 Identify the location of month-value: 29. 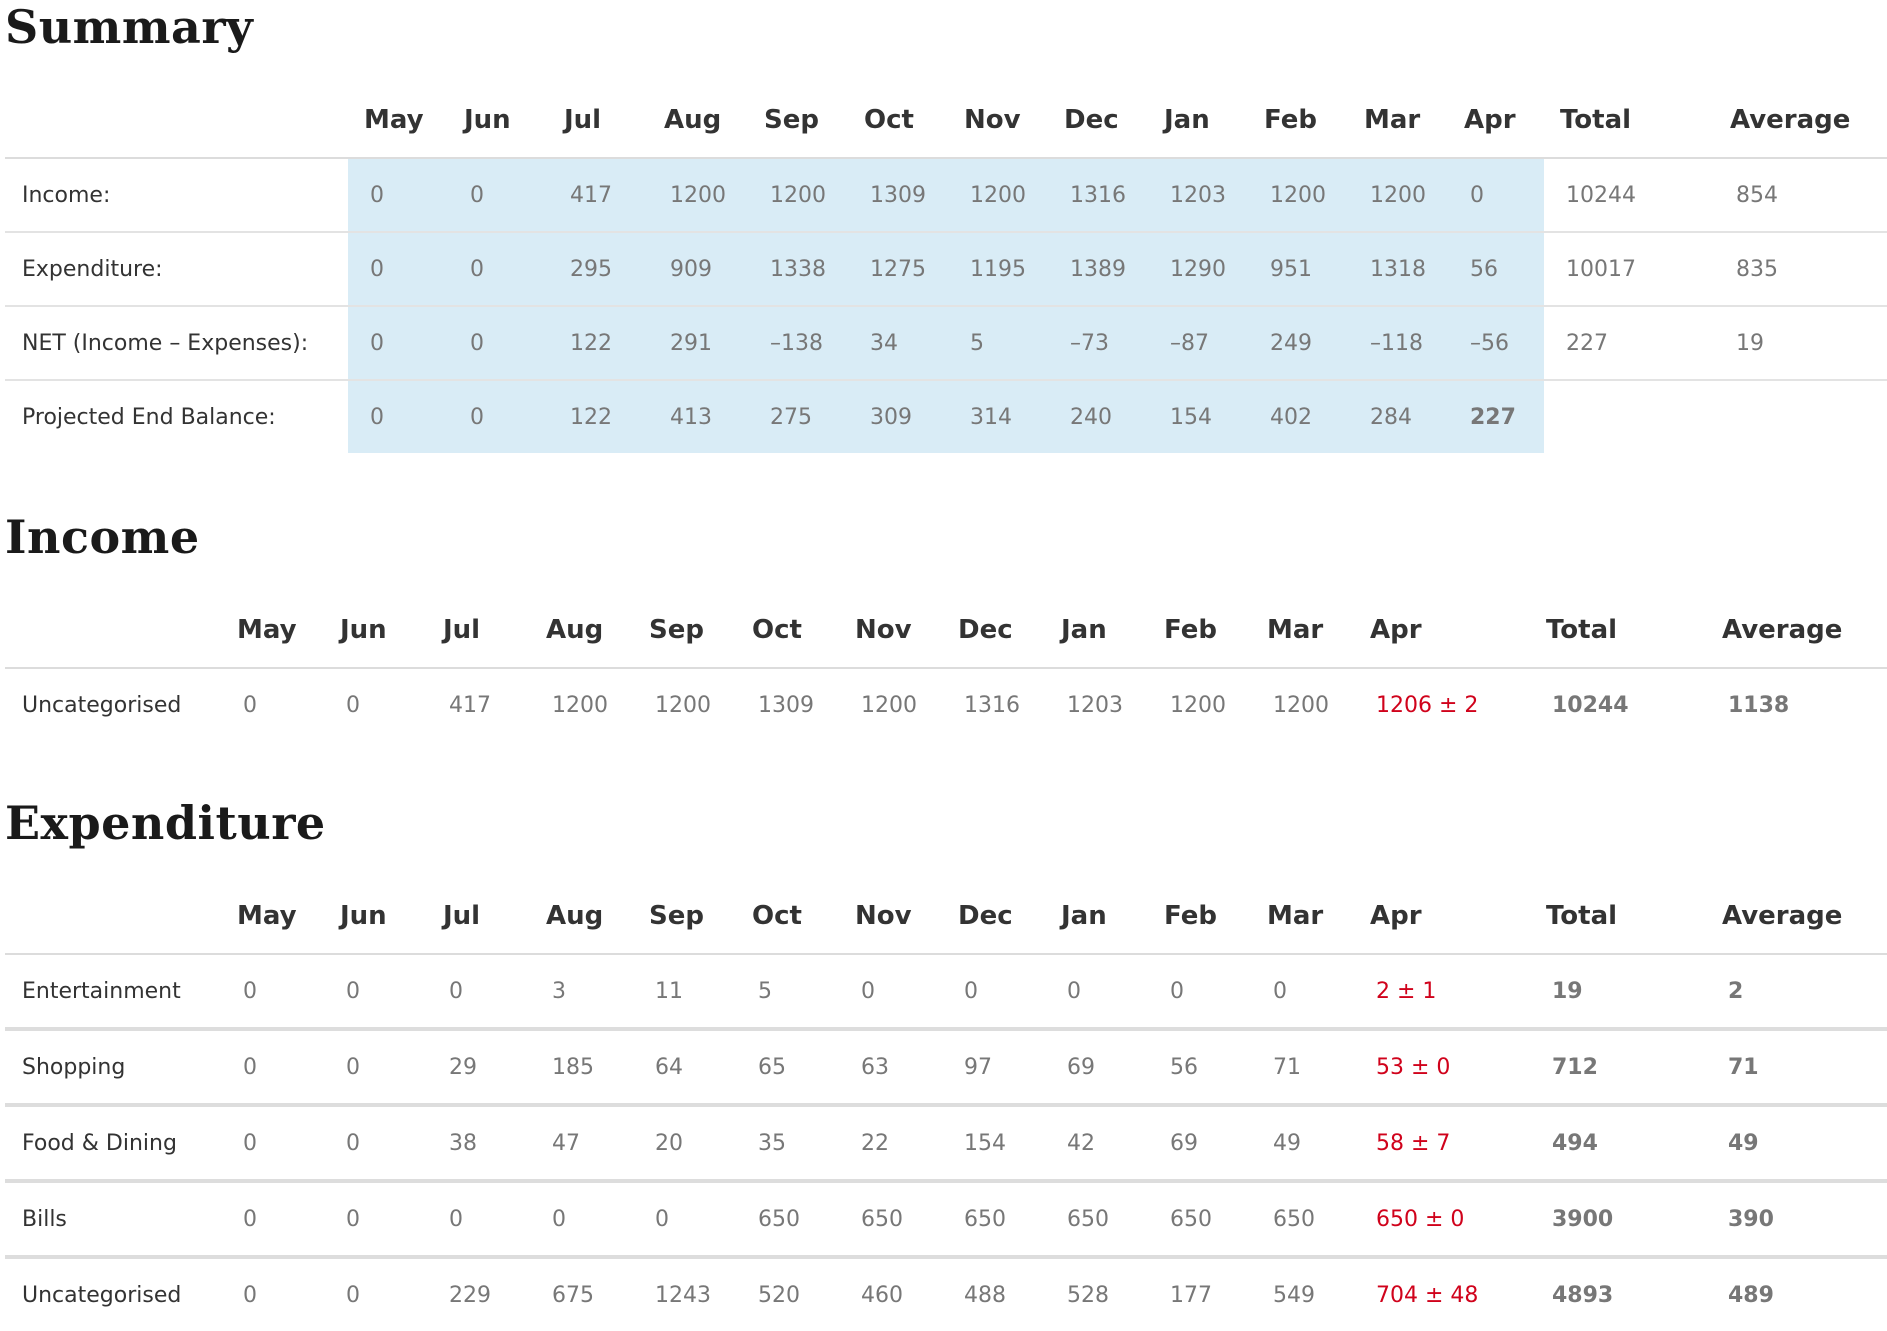
(478, 1068).